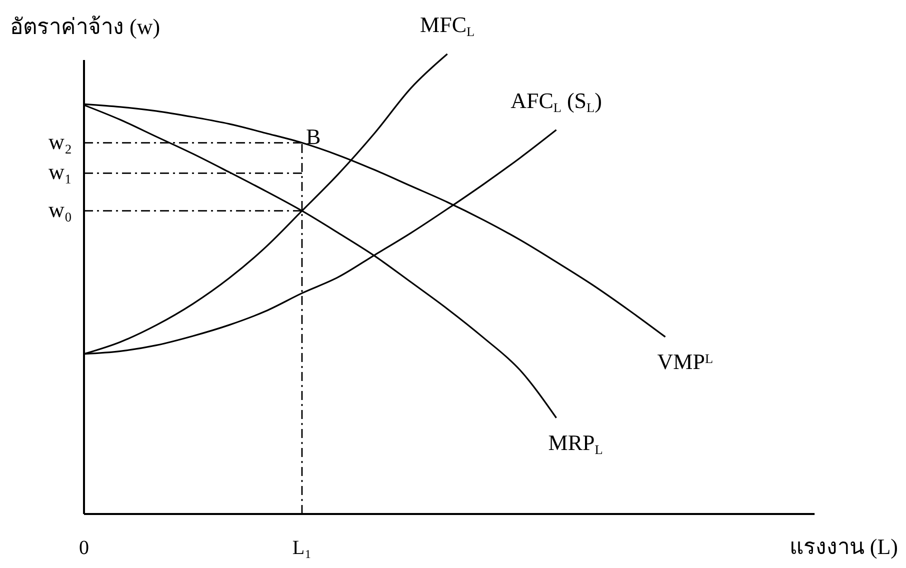  What do you see at coordinates (302, 548) in the screenshot?
I see `x-tick-label: L₁` at bounding box center [302, 548].